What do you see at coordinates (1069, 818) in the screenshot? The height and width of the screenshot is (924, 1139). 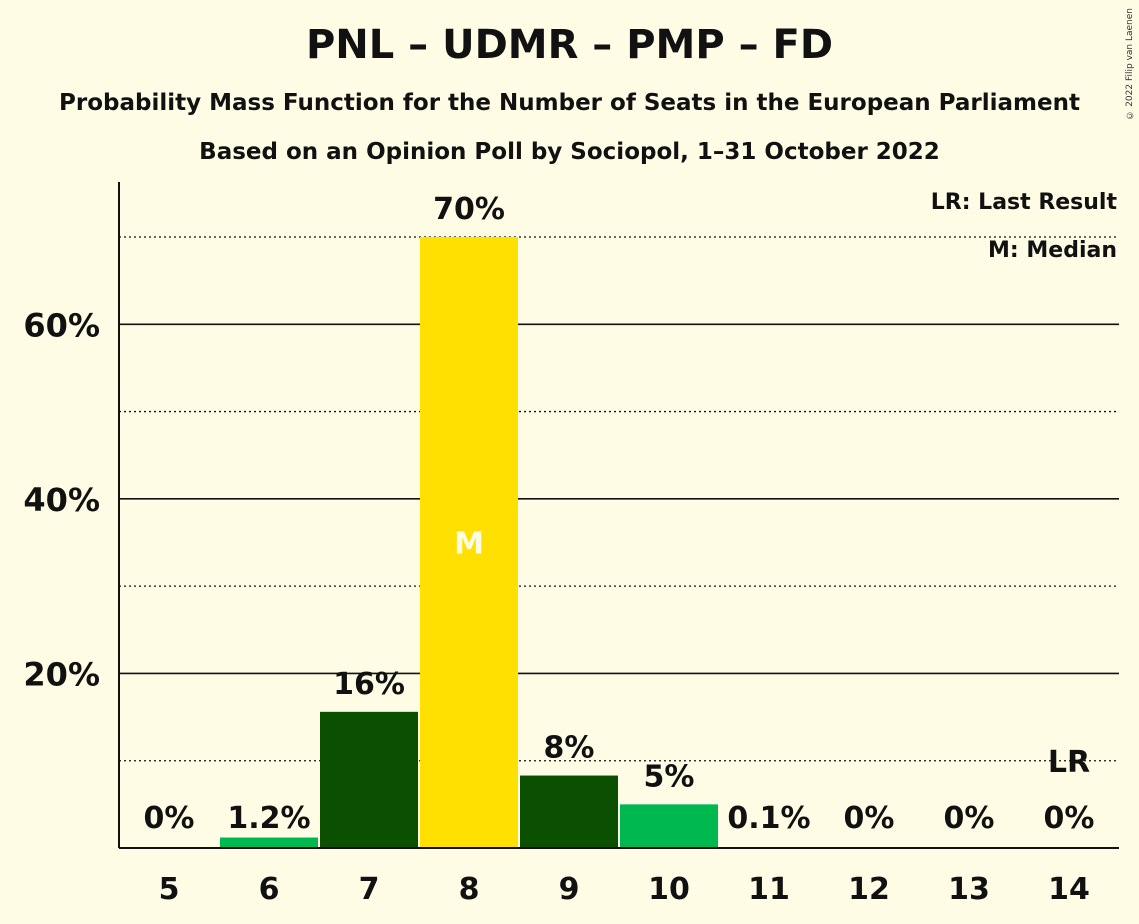 I see `value-label-14: 0%` at bounding box center [1069, 818].